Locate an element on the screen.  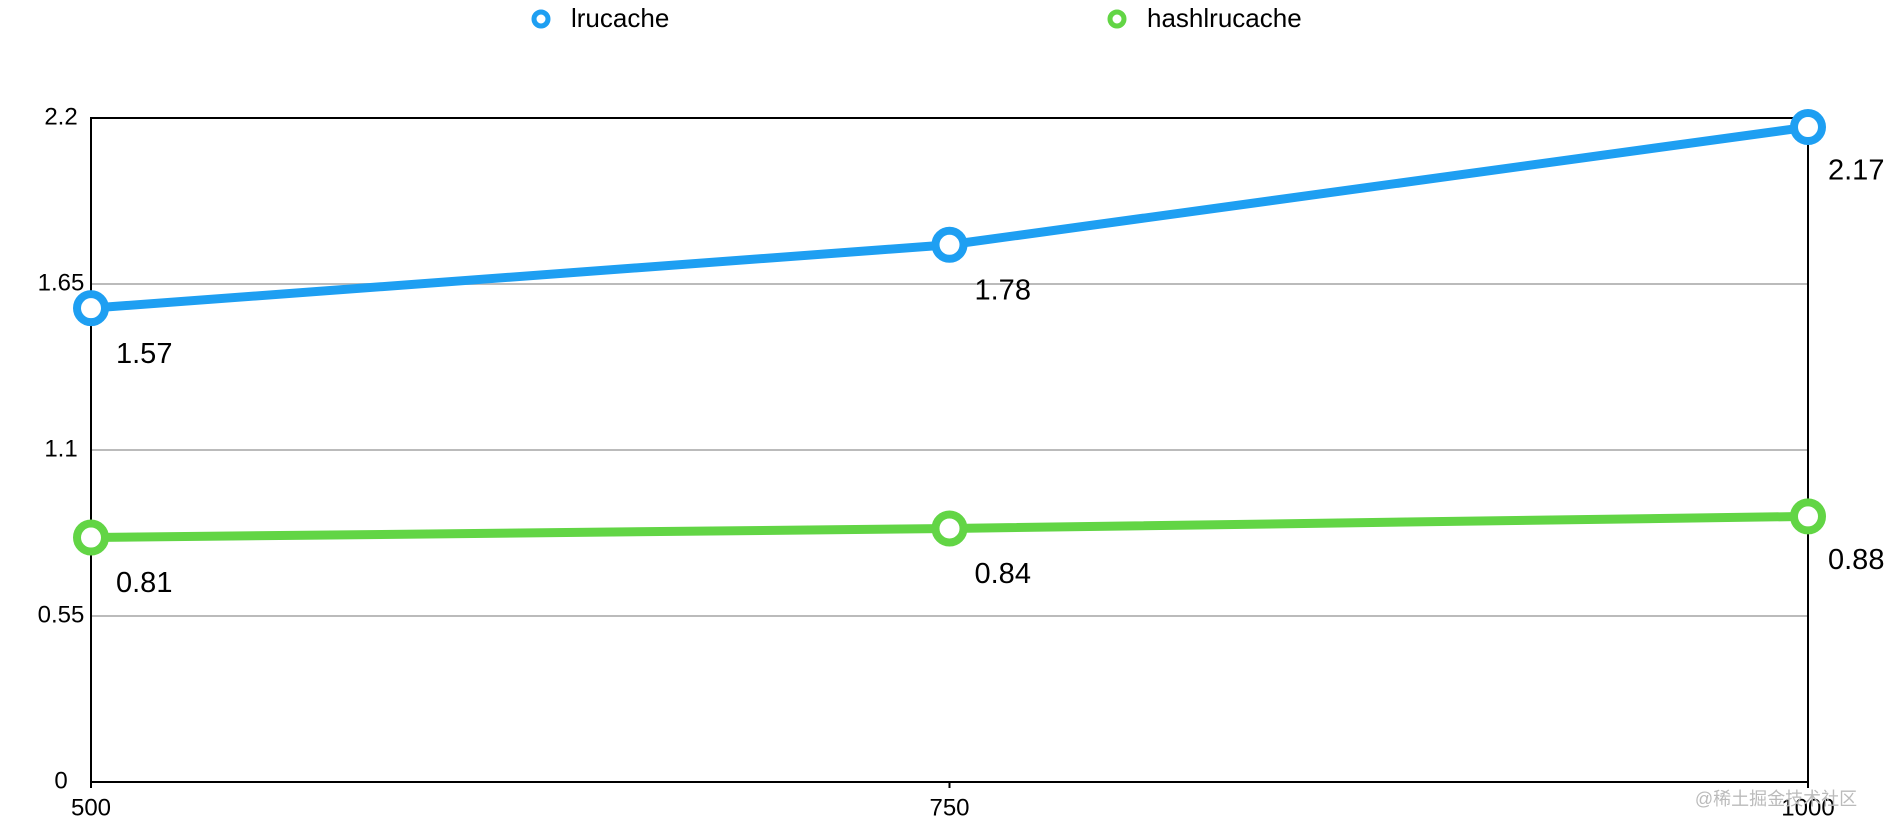
legend-label: hashlrucache is located at coordinates (1224, 18).